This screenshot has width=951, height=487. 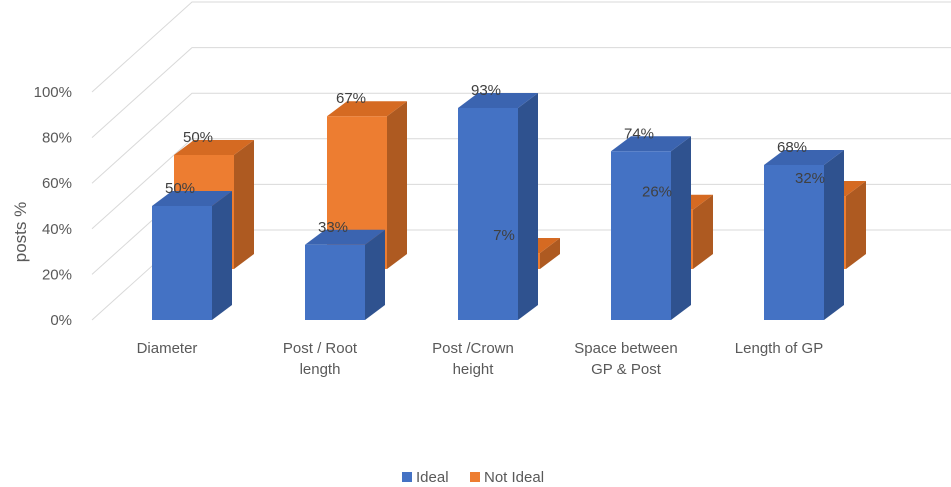 What do you see at coordinates (514, 477) in the screenshot?
I see `legend-label: Not Ideal` at bounding box center [514, 477].